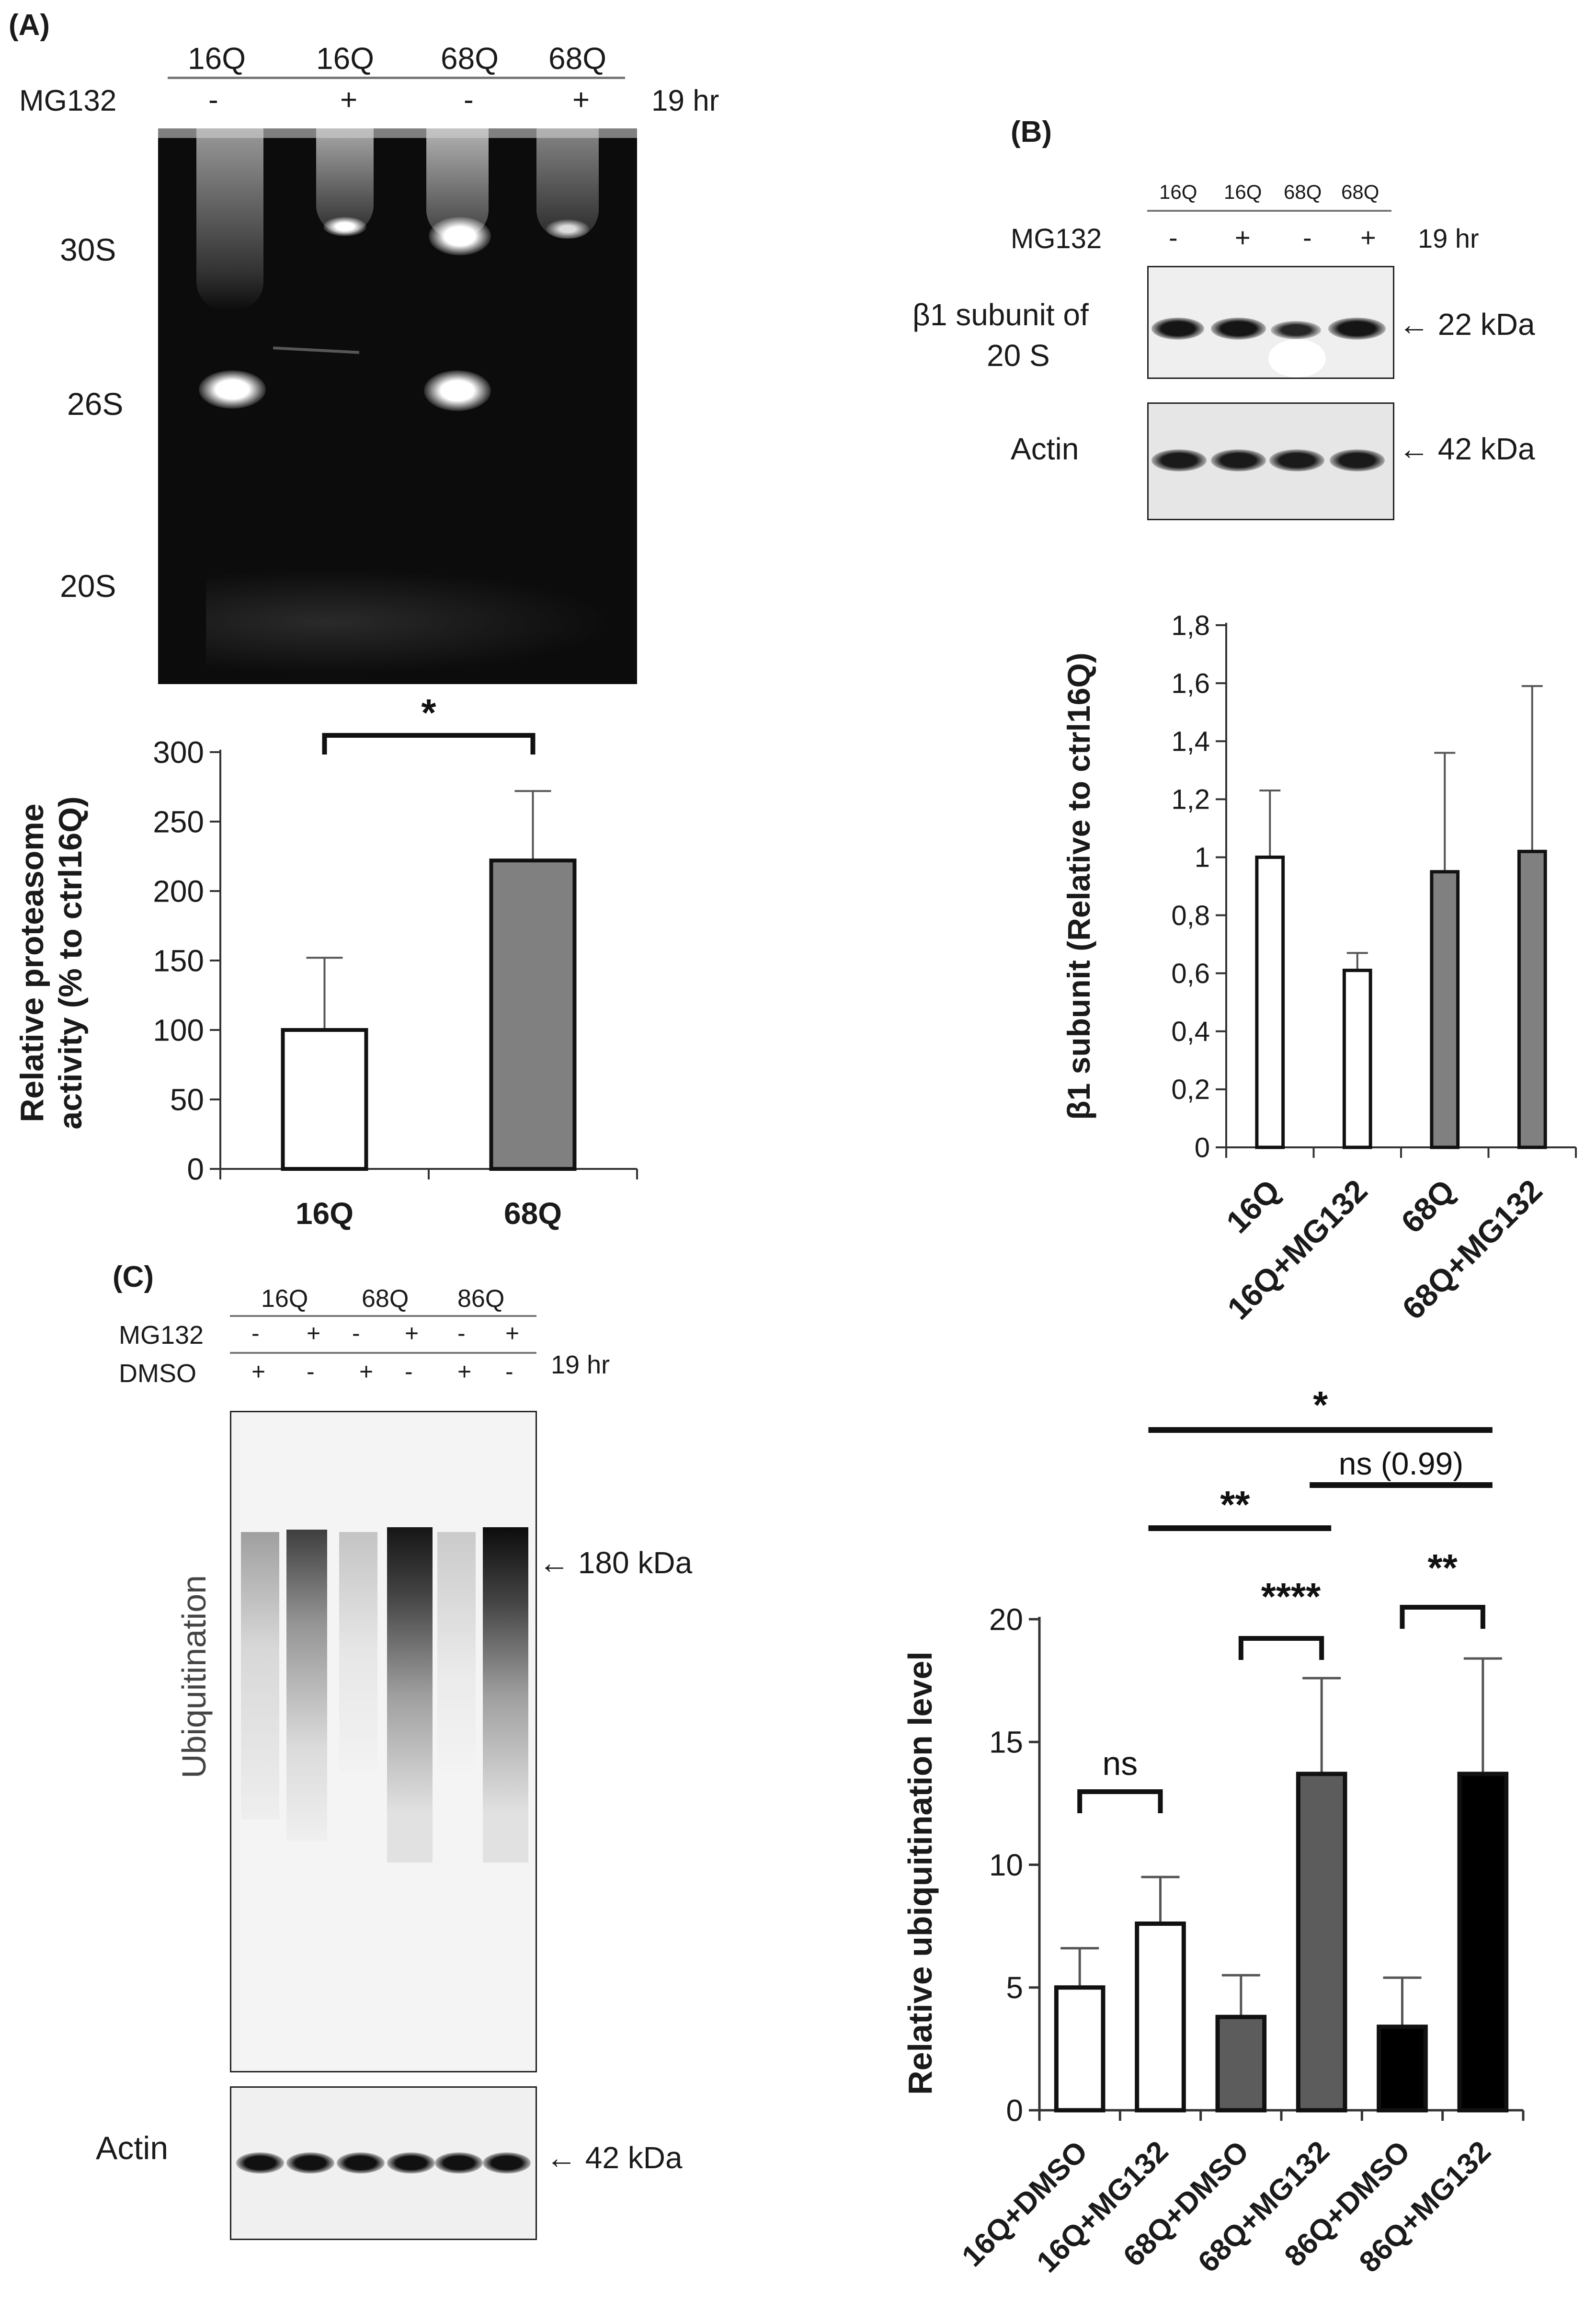 The width and height of the screenshot is (1596, 2322). What do you see at coordinates (409, 622) in the screenshot?
I see `gel-20s-haze` at bounding box center [409, 622].